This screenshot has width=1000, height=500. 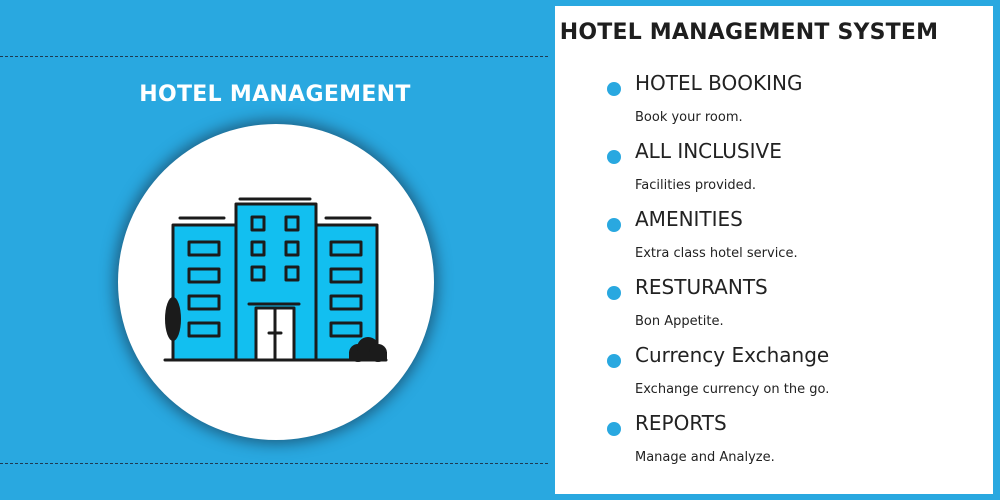 I want to click on panel-title: HOTEL MANAGEMENT SYSTEM, so click(x=749, y=32).